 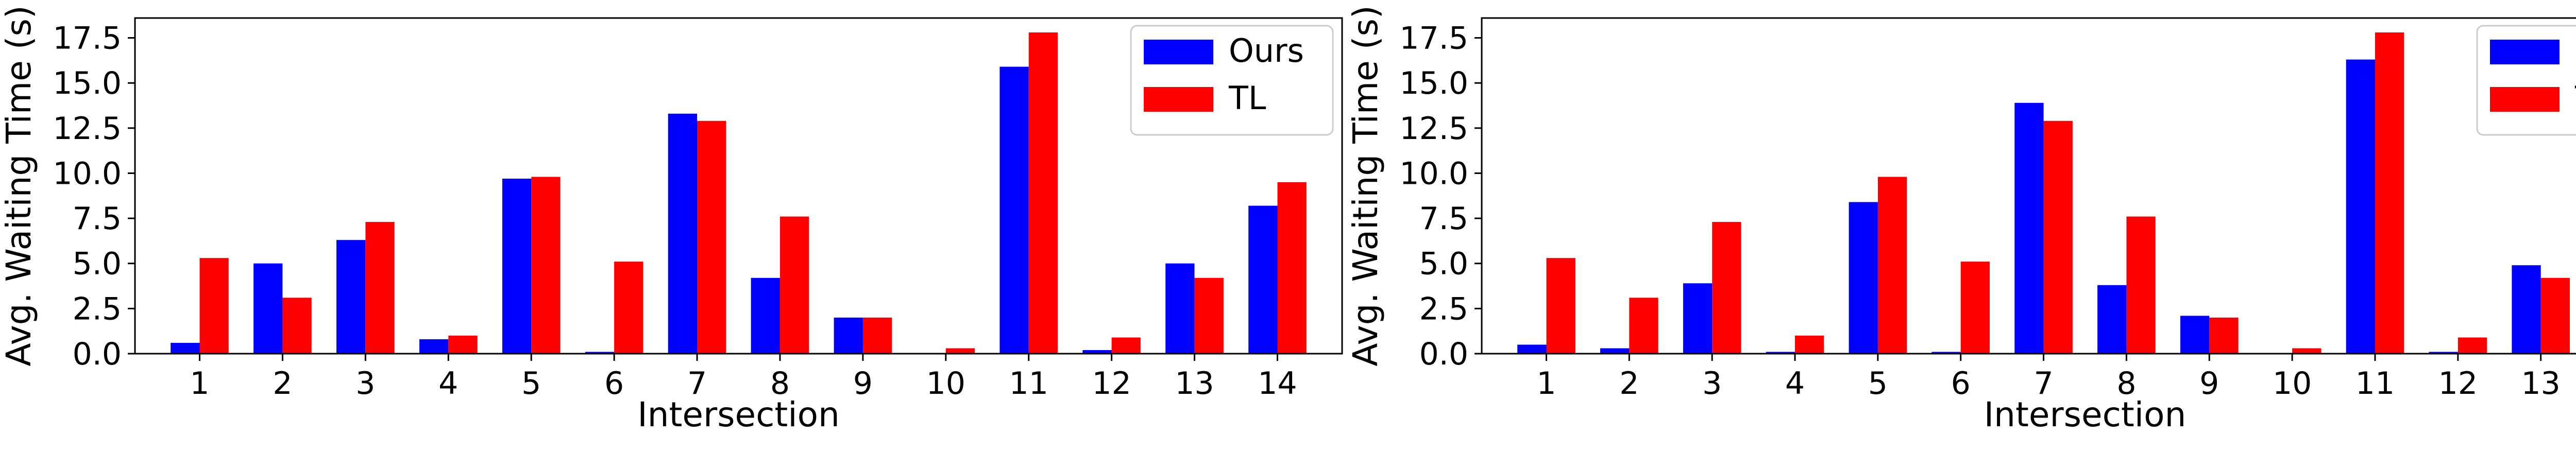 I want to click on x-tick-label: 5, so click(x=1878, y=384).